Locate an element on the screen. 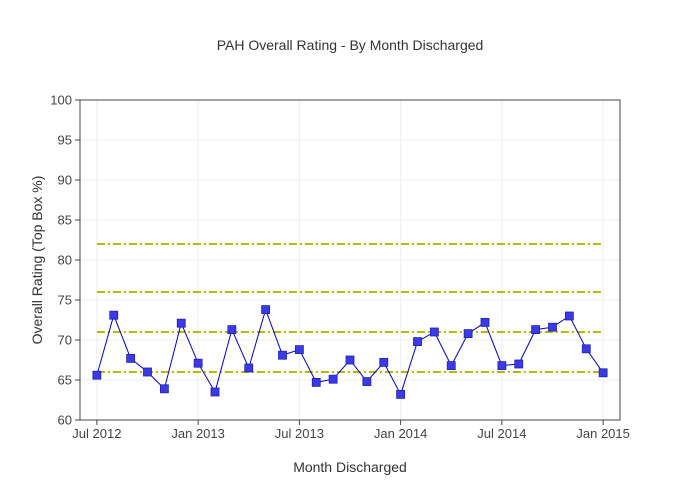  y-axis-title: Overall Rating (Top Box %) is located at coordinates (37, 260).